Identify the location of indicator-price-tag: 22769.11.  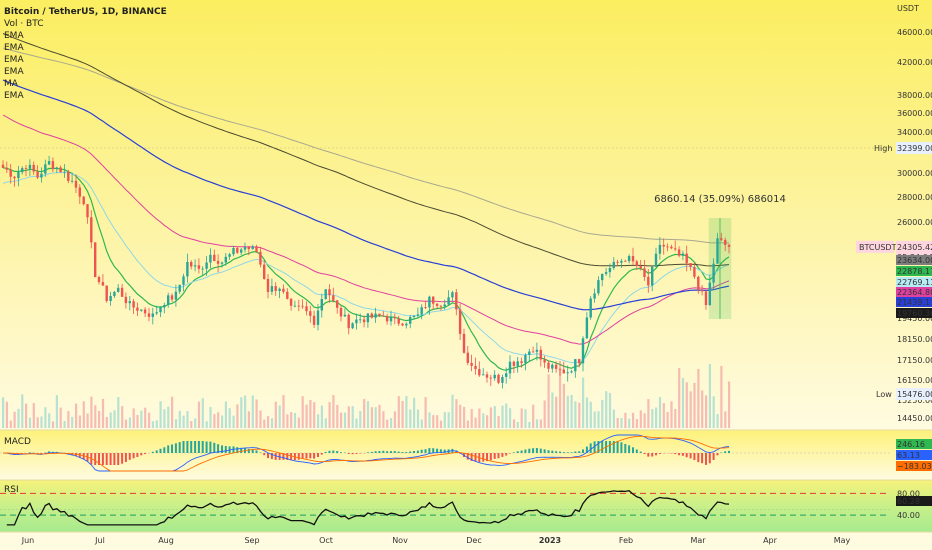
(914, 282).